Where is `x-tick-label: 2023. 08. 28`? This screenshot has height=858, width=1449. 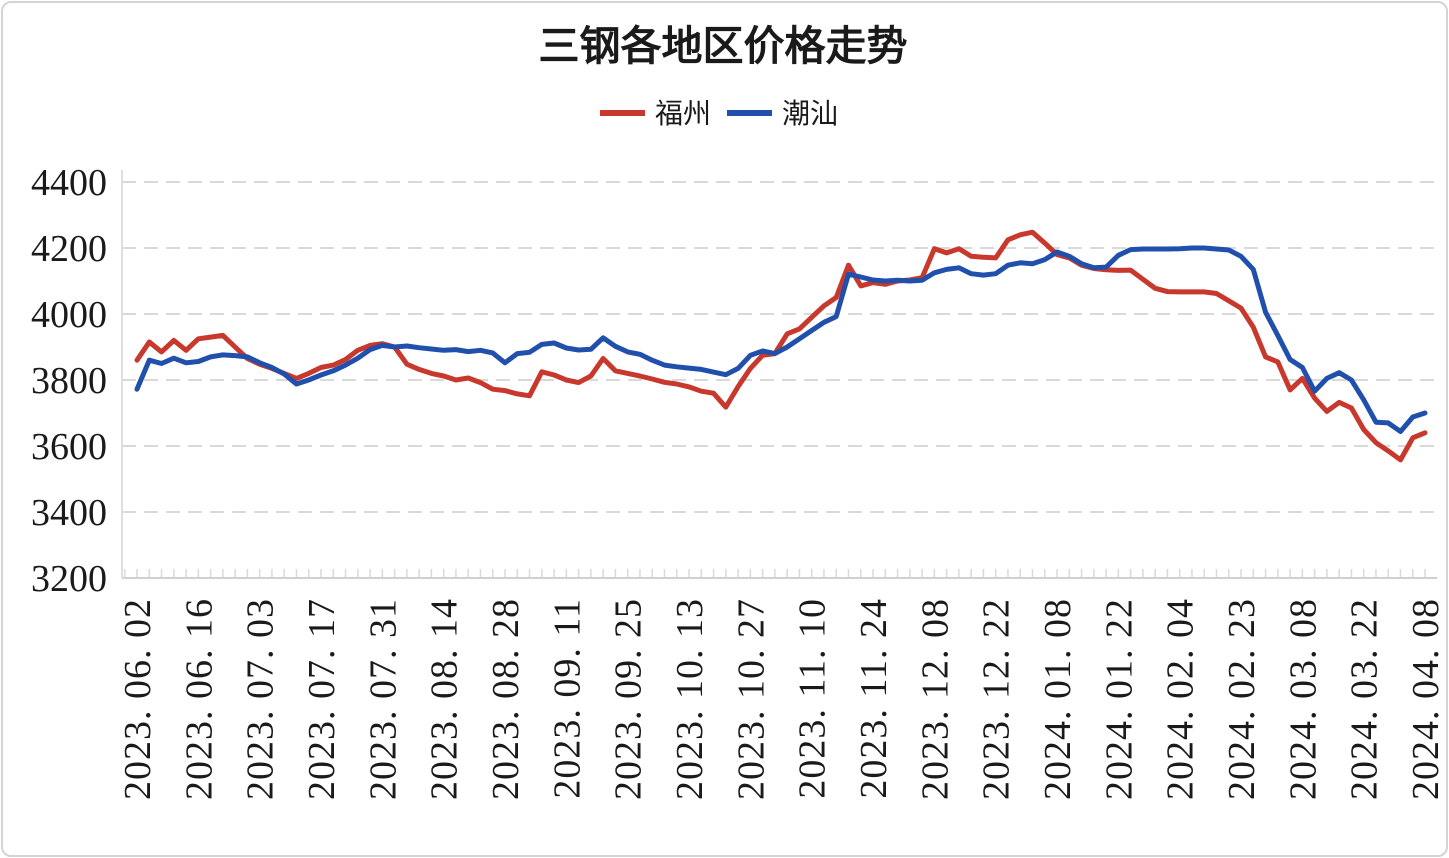
x-tick-label: 2023. 08. 28 is located at coordinates (506, 699).